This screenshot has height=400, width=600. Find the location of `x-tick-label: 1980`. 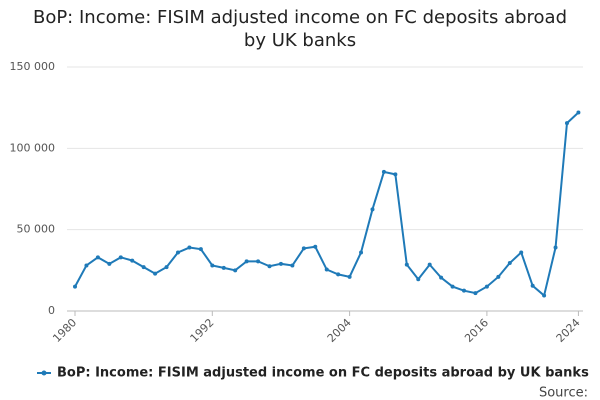

x-tick-label: 1980 is located at coordinates (64, 330).